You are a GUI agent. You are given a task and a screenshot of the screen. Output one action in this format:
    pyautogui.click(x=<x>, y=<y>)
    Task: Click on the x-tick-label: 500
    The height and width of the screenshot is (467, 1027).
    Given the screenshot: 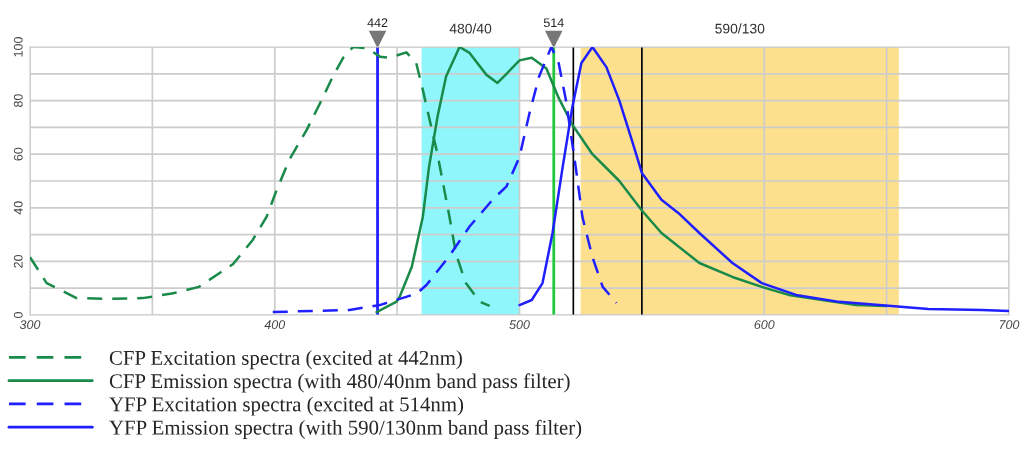 What is the action you would take?
    pyautogui.click(x=519, y=325)
    